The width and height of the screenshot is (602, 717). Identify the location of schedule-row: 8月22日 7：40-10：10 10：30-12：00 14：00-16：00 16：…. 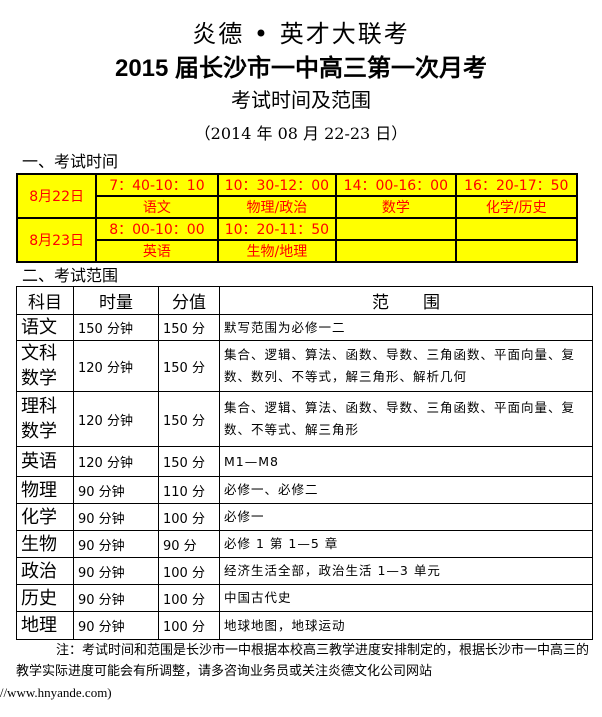
(297, 196).